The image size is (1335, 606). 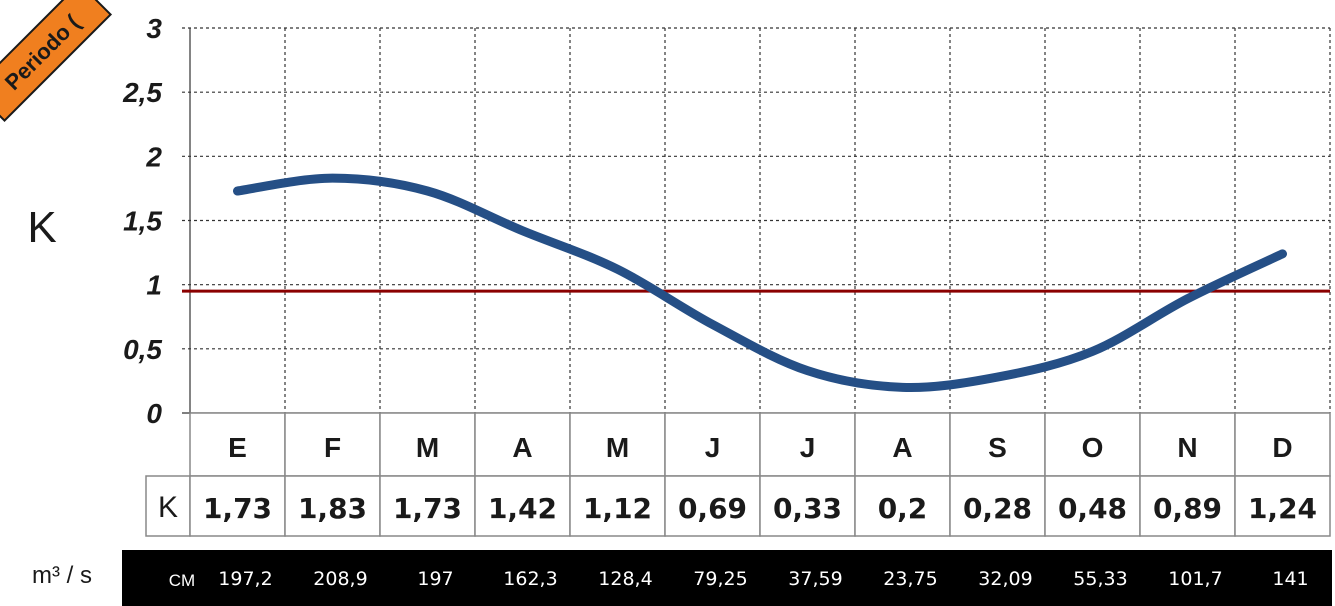 I want to click on k-value: 0,89, so click(x=1187, y=508).